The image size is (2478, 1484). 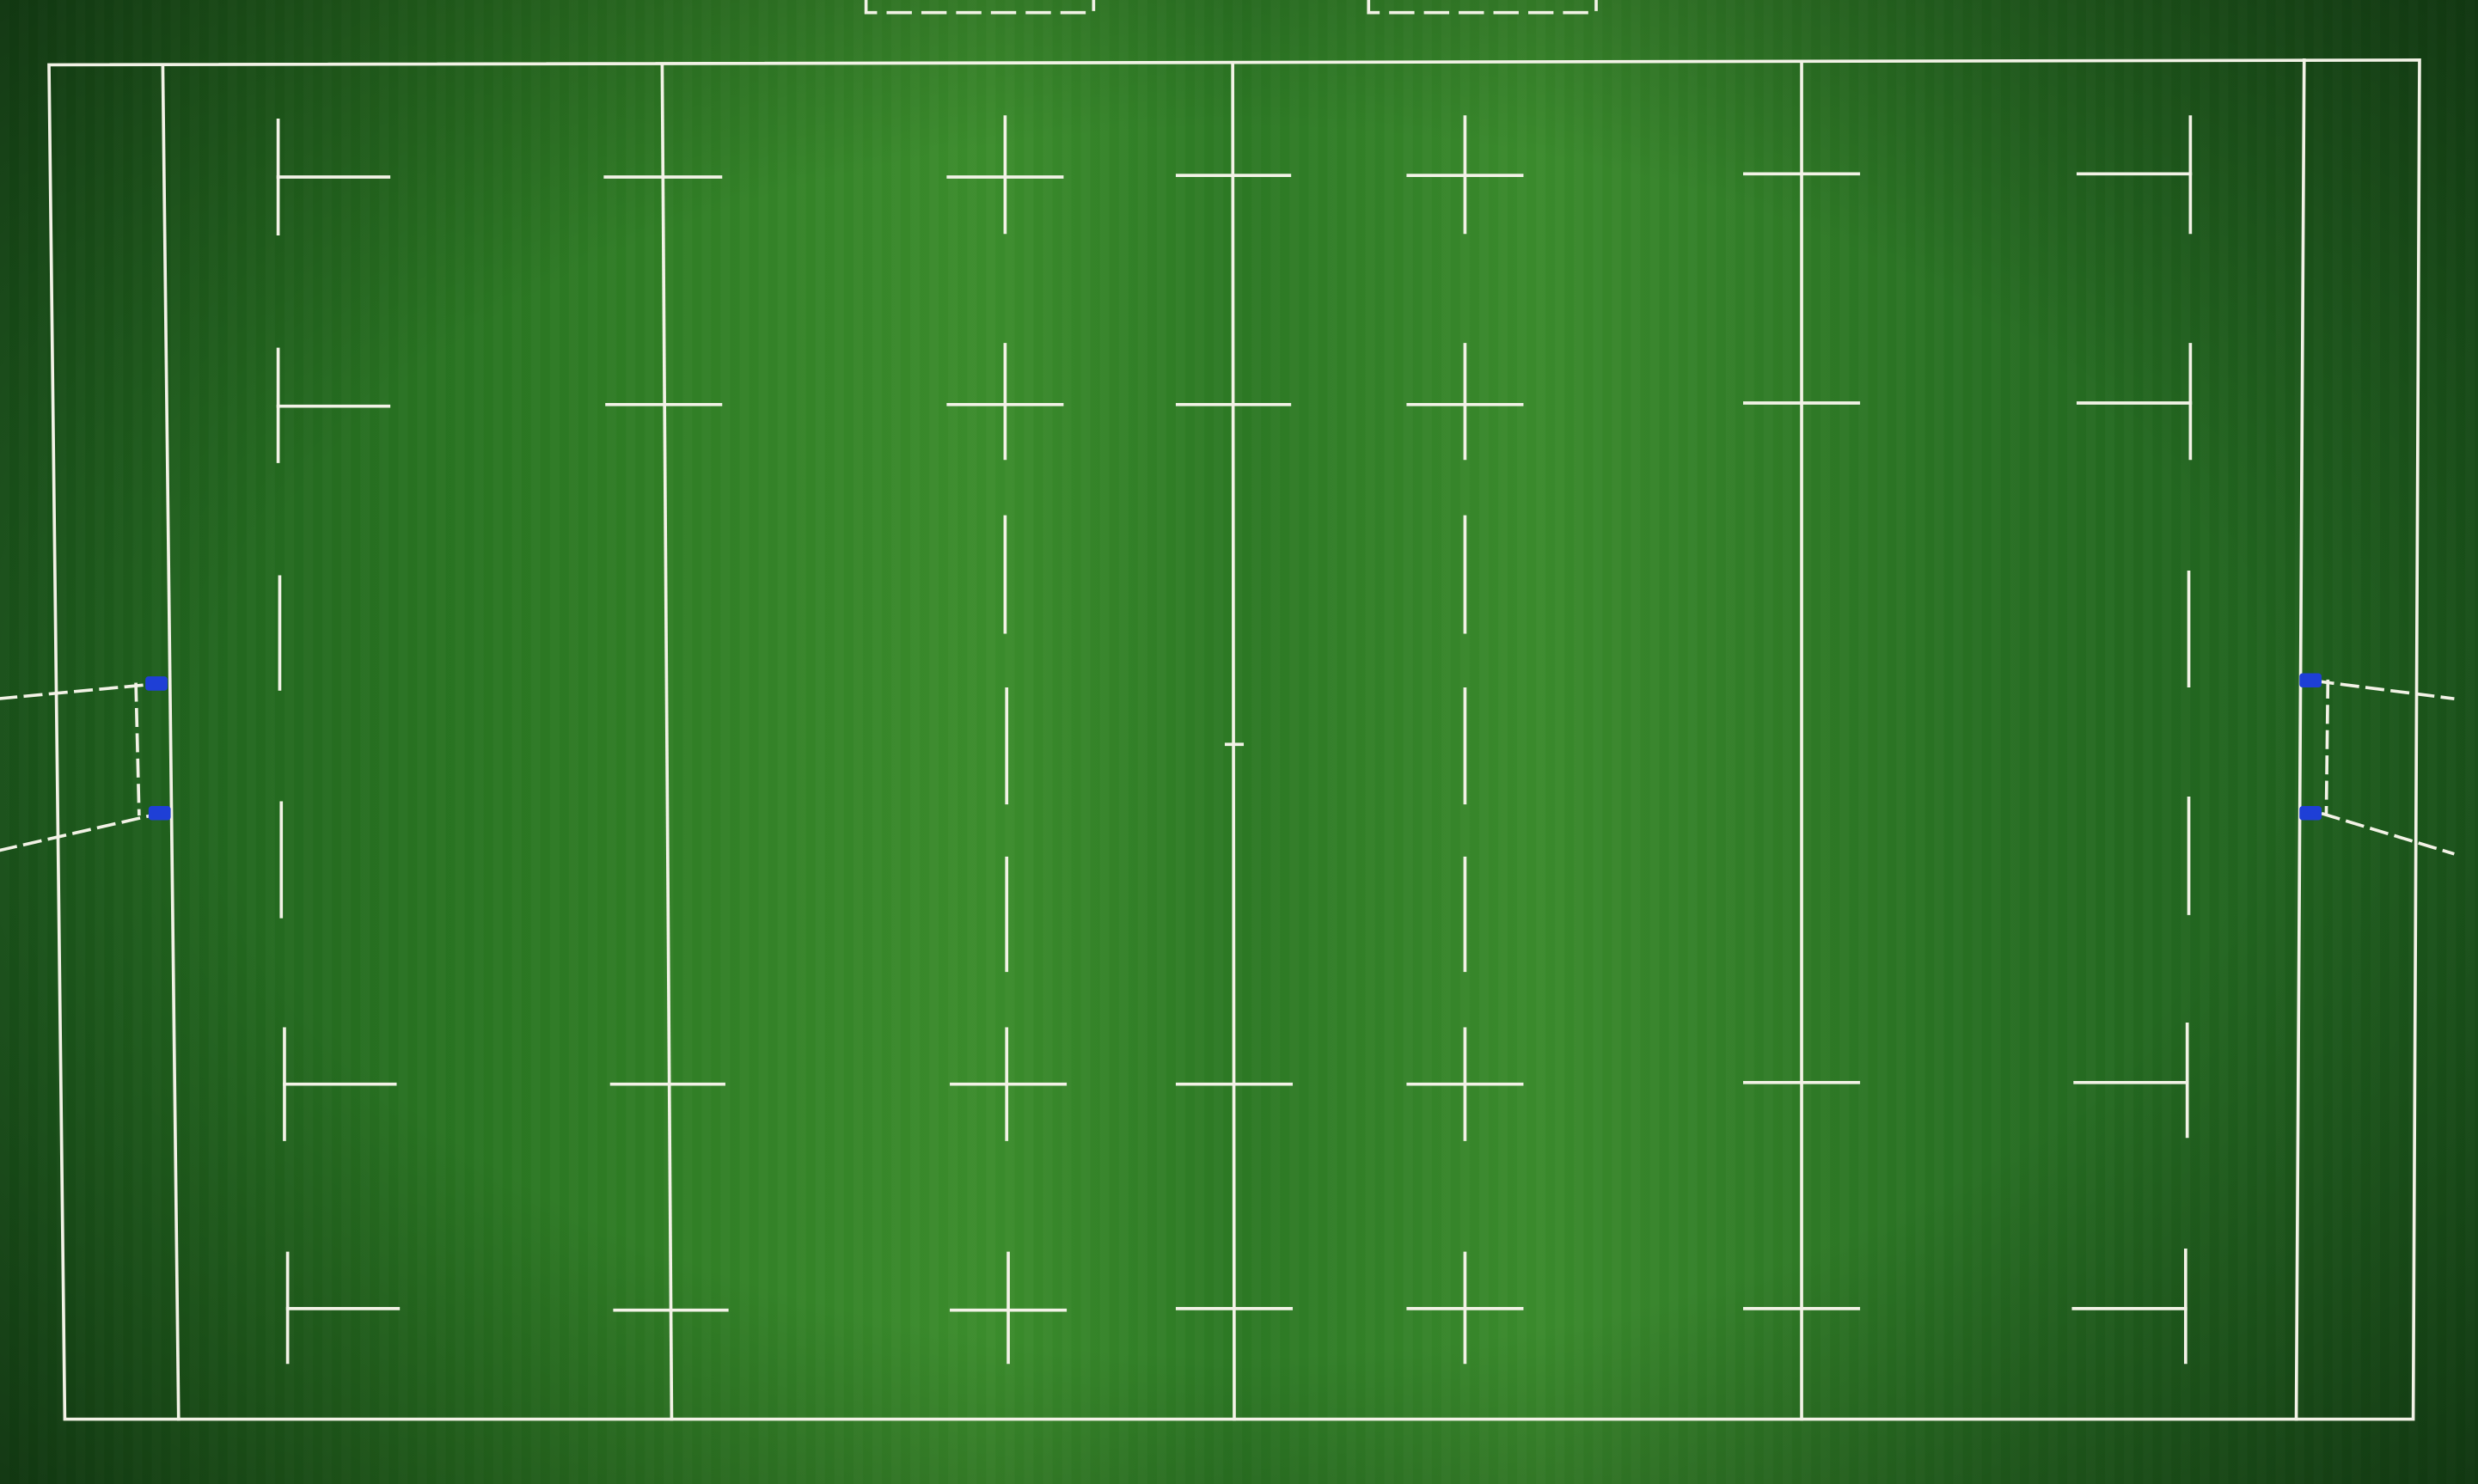 I want to click on twenty-two-line-left, so click(x=667, y=742).